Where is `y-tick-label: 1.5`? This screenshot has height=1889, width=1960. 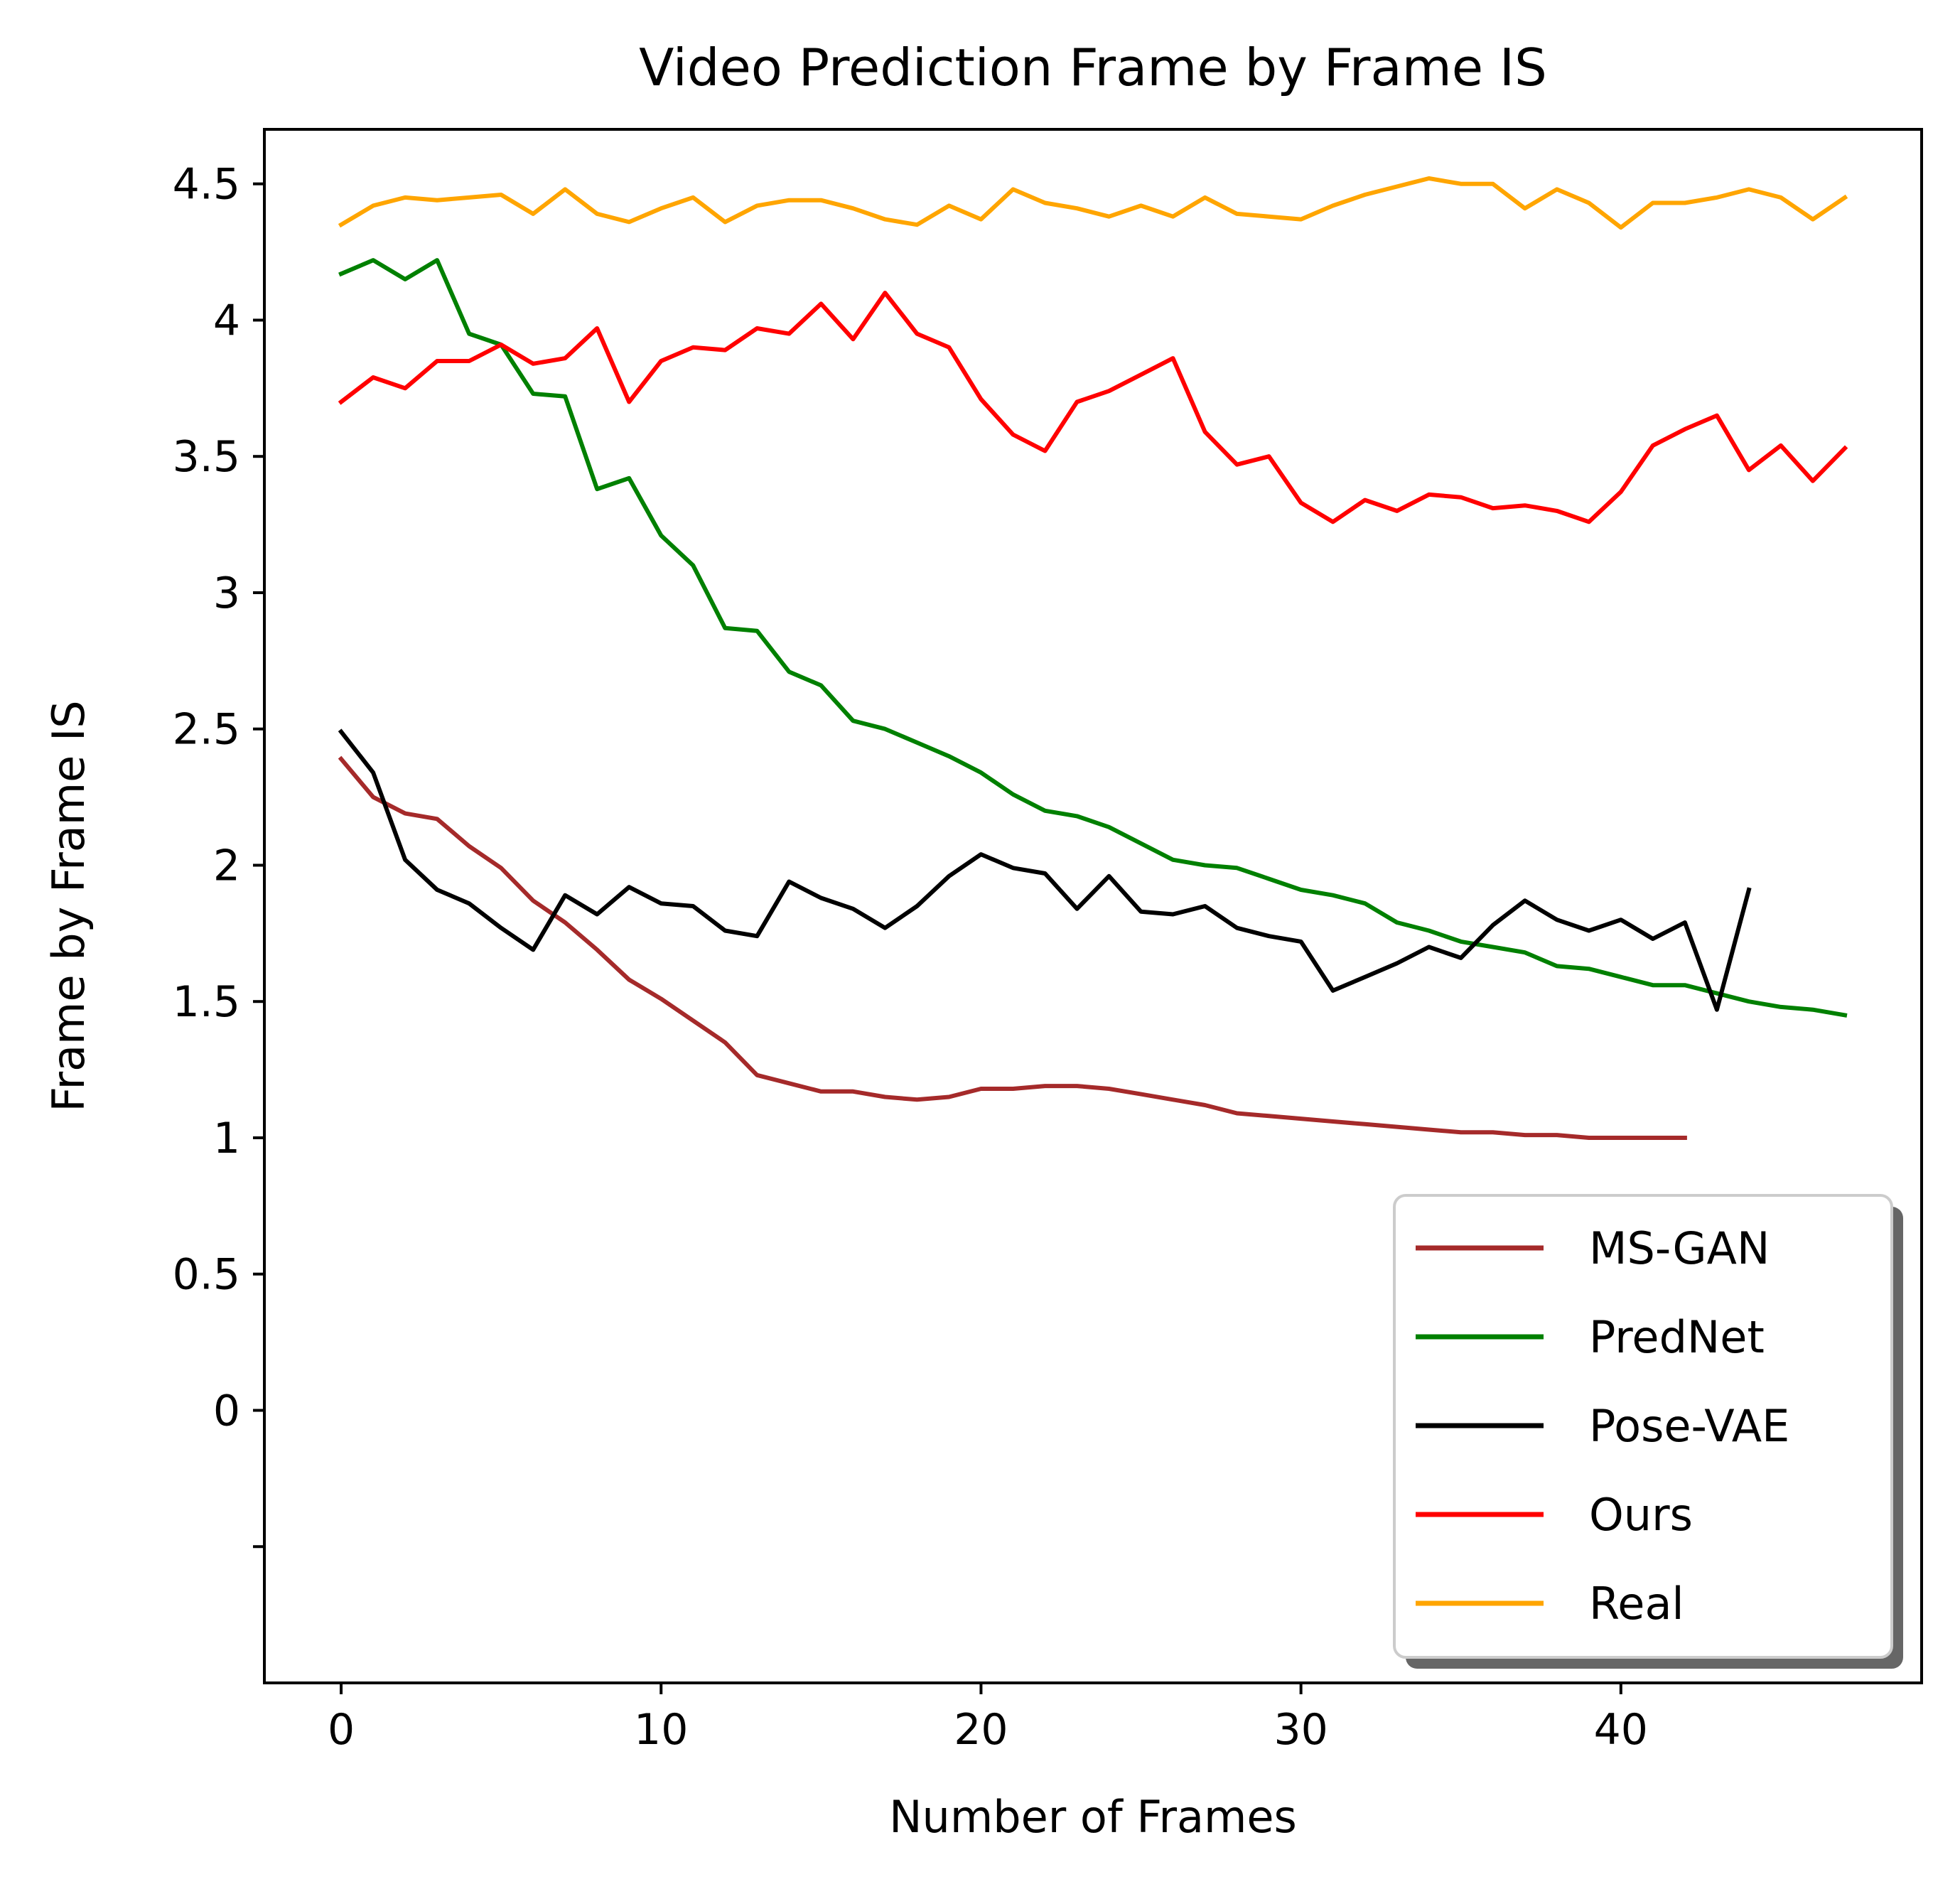 y-tick-label: 1.5 is located at coordinates (207, 1002).